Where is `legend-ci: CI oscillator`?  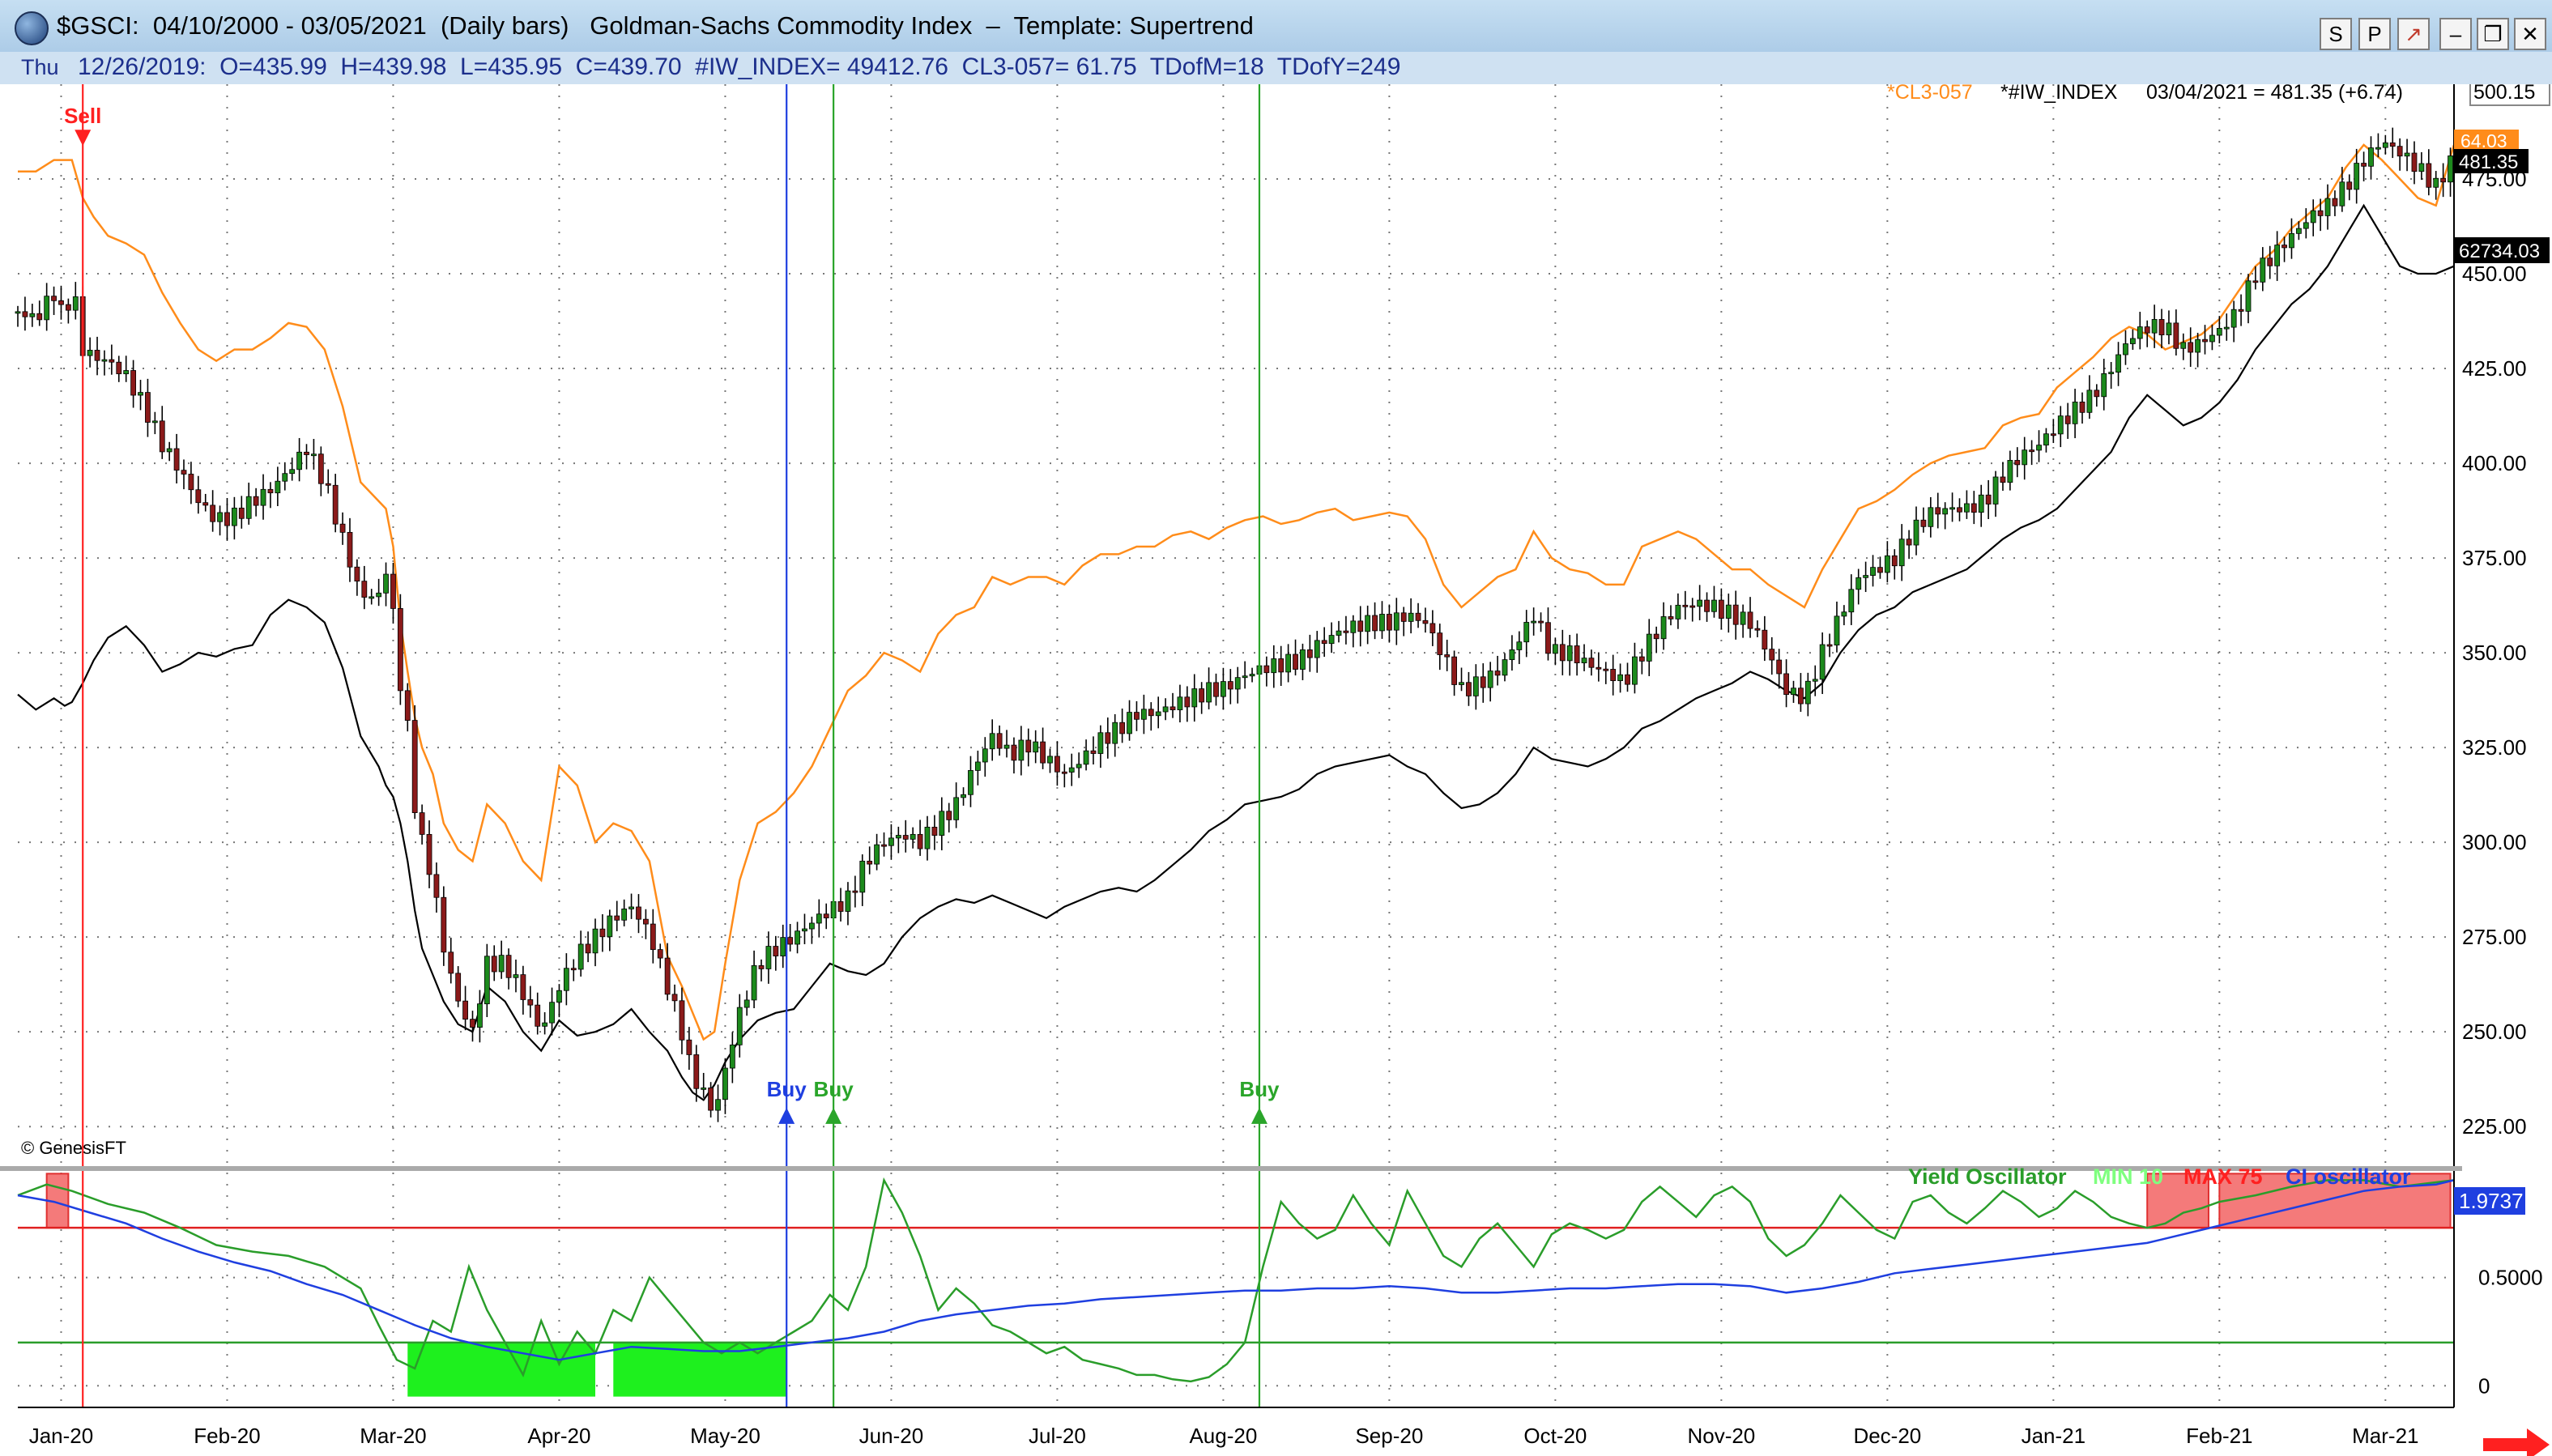
legend-ci: CI oscillator is located at coordinates (2349, 1176).